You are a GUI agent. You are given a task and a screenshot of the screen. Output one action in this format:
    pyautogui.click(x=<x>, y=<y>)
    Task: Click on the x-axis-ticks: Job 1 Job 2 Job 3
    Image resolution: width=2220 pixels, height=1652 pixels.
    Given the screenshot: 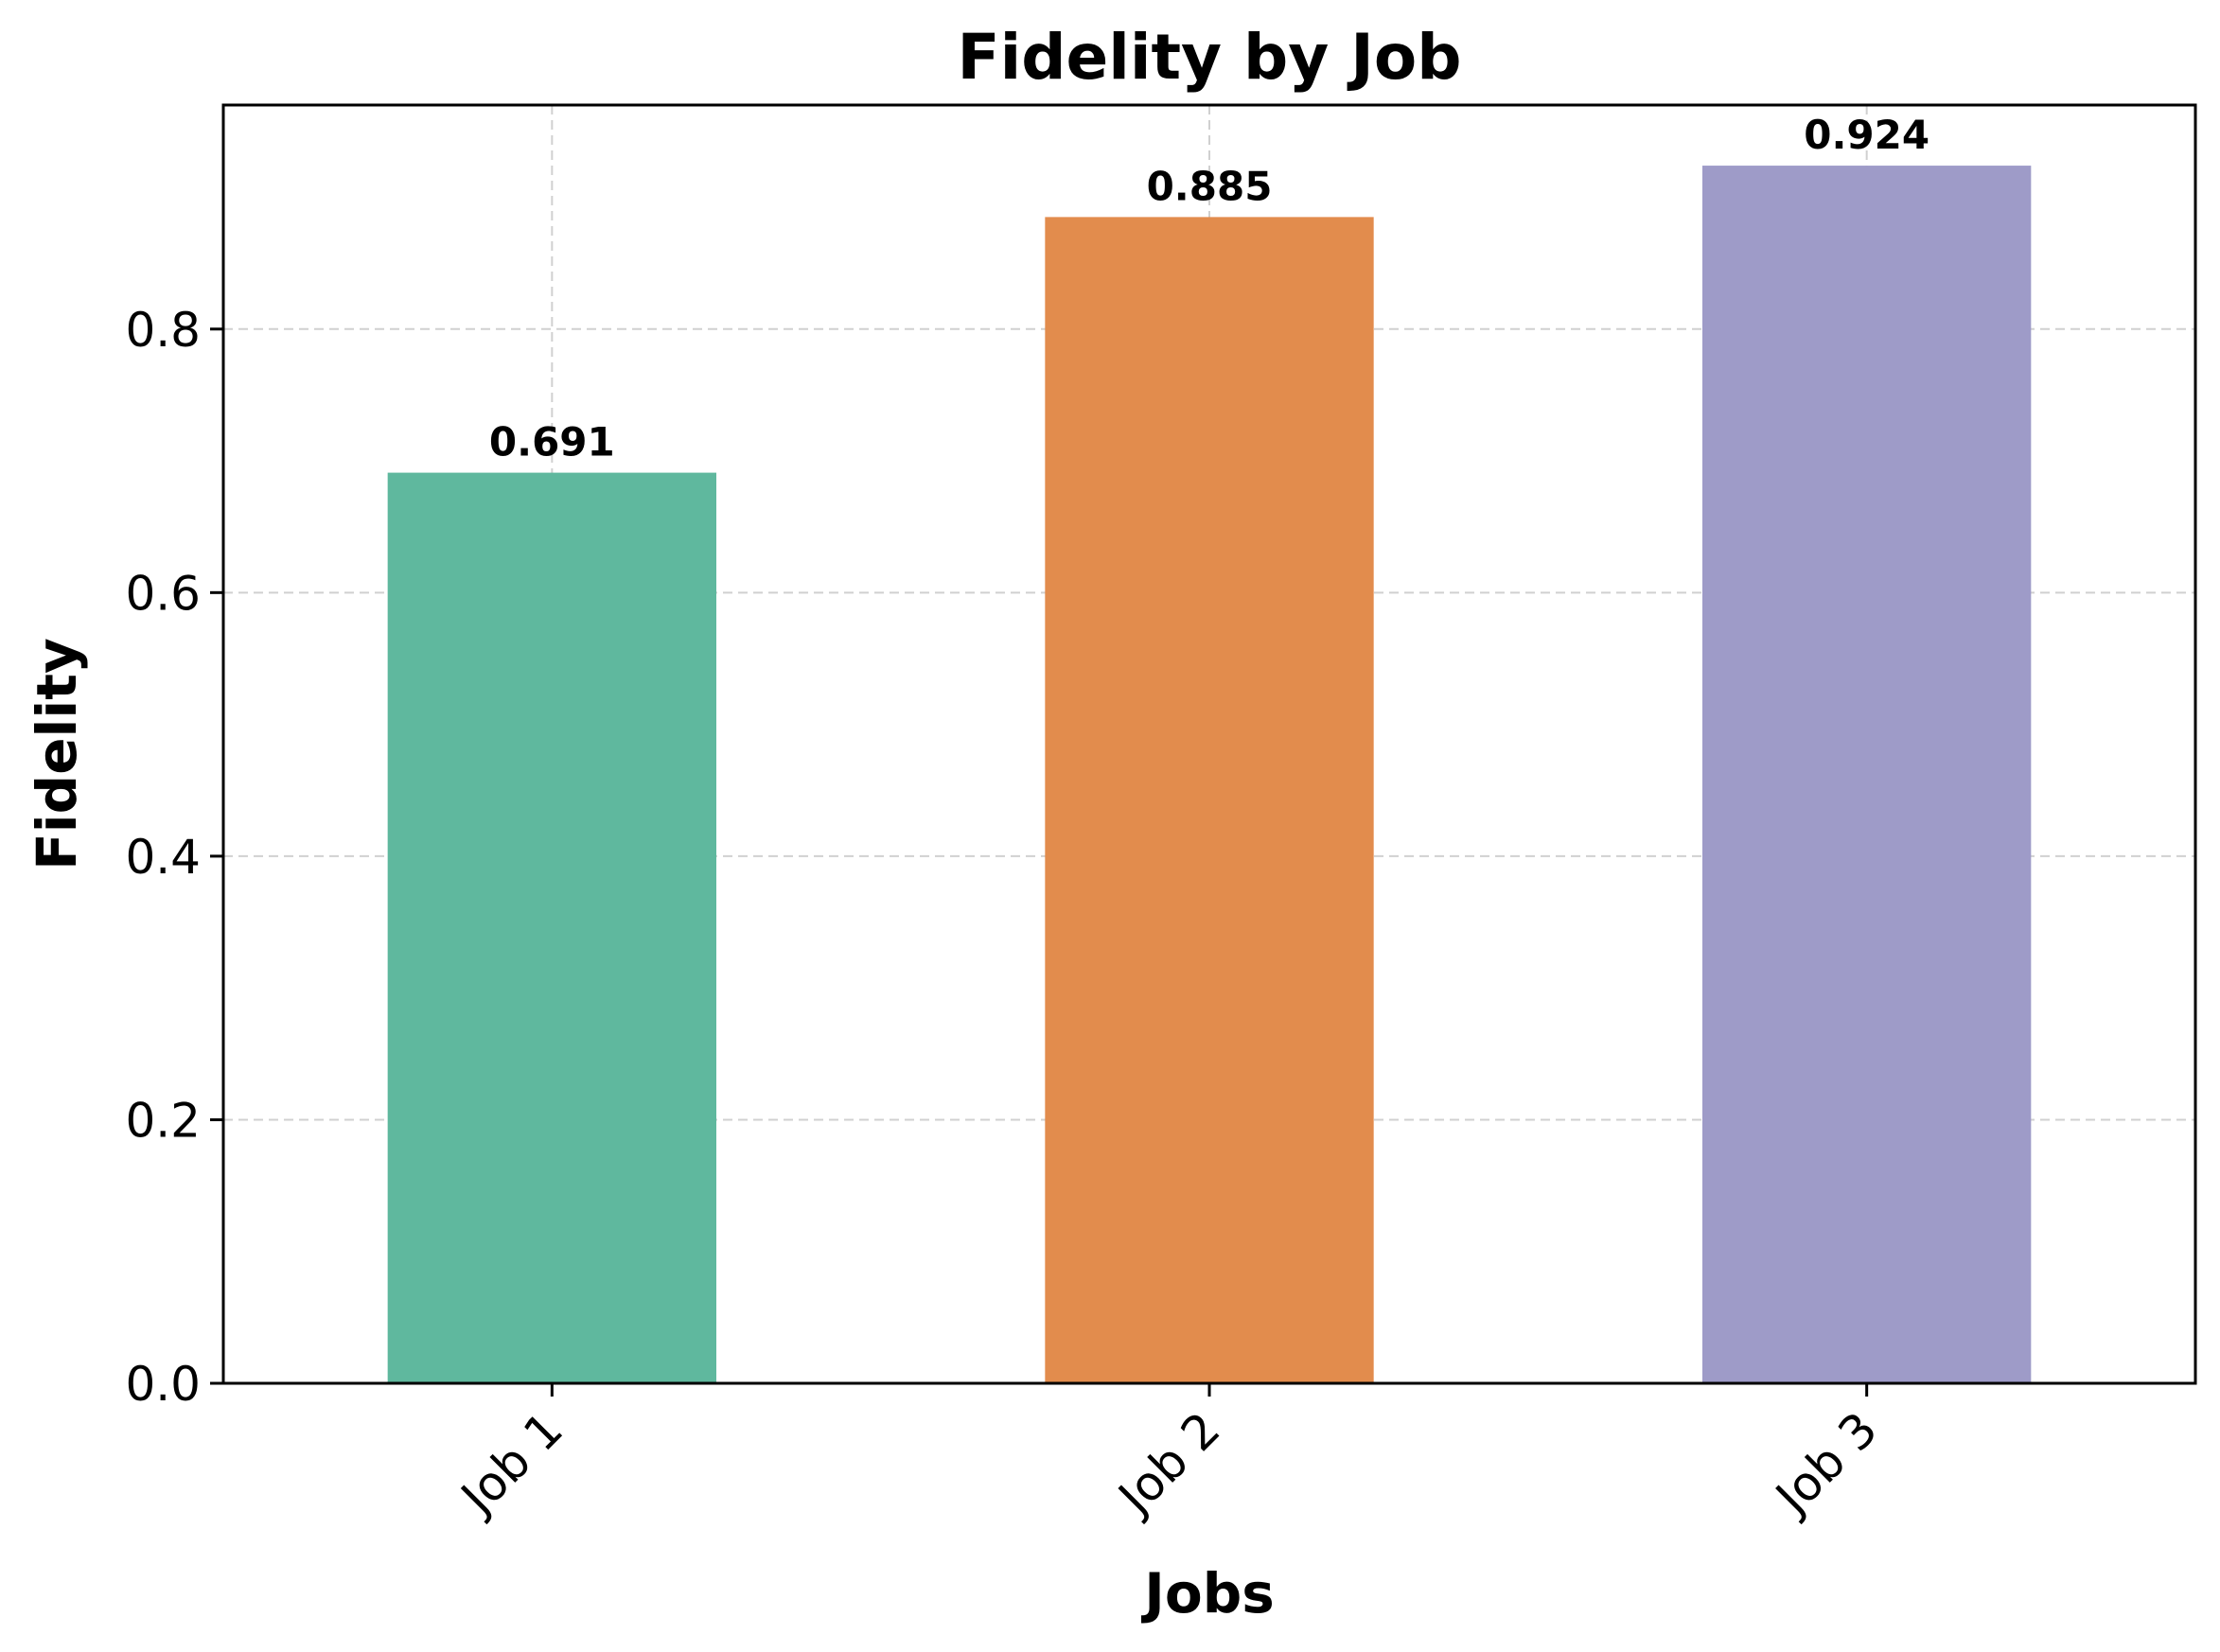 What is the action you would take?
    pyautogui.click(x=1168, y=1454)
    